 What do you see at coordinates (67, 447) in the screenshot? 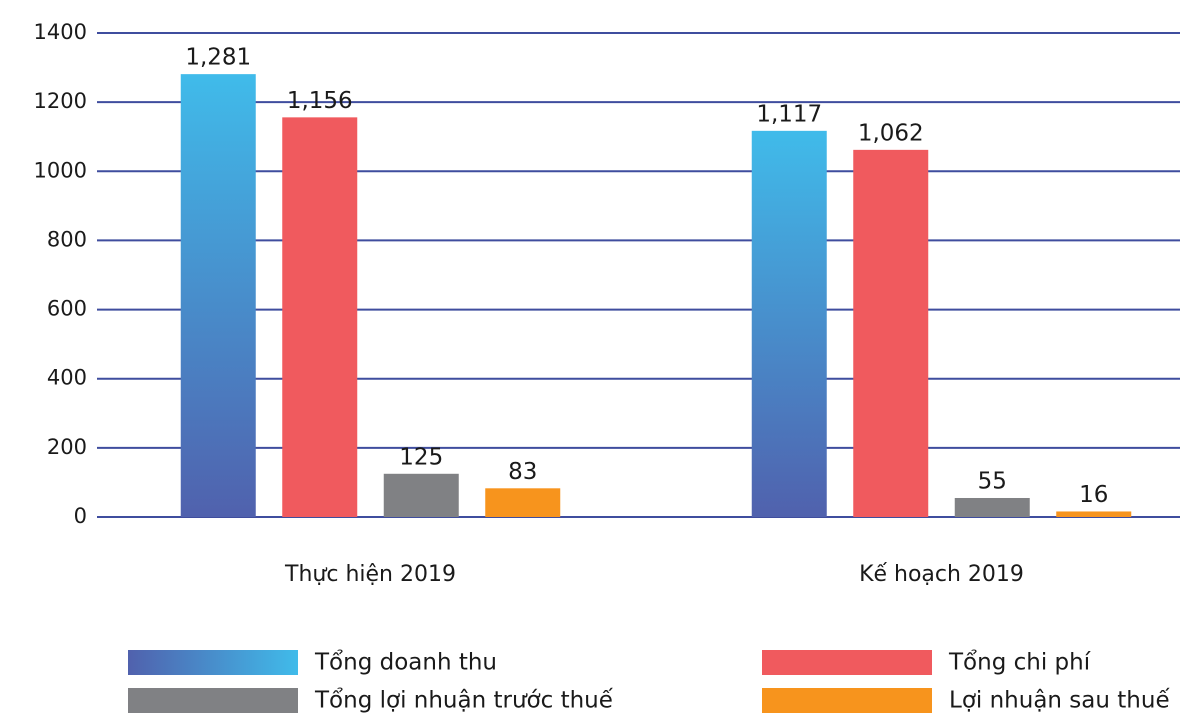
I see `y-tick-label: 200` at bounding box center [67, 447].